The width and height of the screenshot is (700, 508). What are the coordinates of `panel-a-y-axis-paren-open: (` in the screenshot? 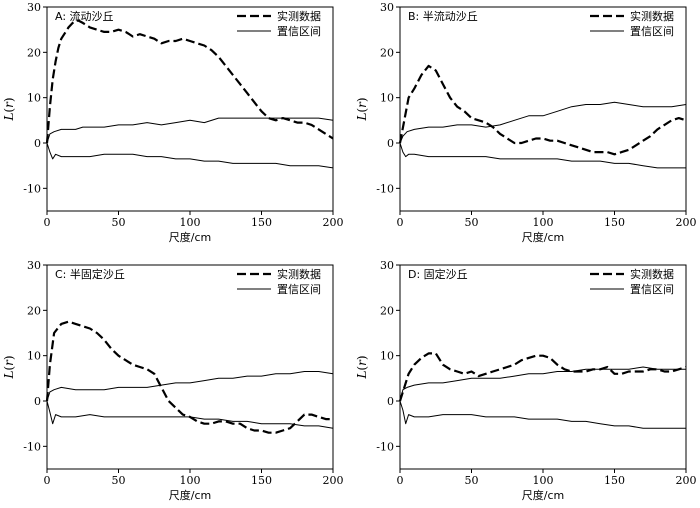 It's located at (9, 110).